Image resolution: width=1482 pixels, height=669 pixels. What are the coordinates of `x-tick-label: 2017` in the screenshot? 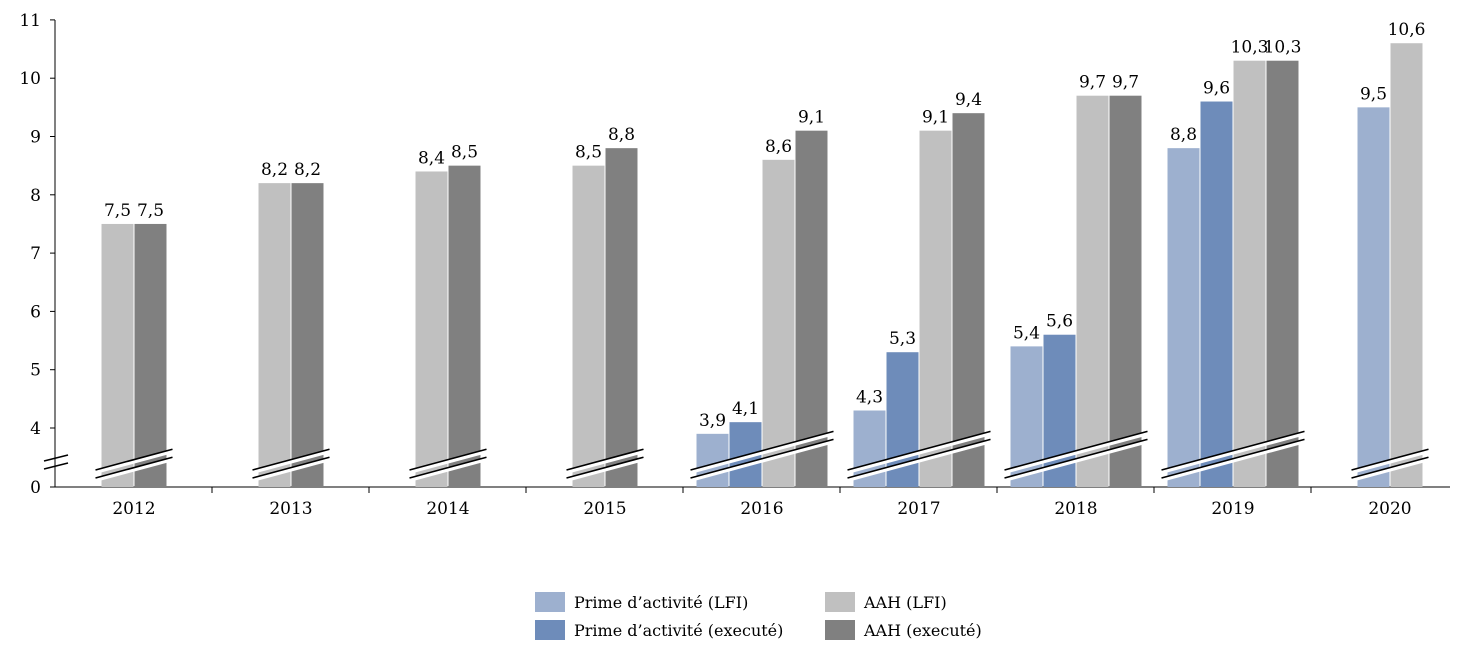 It's located at (918, 509).